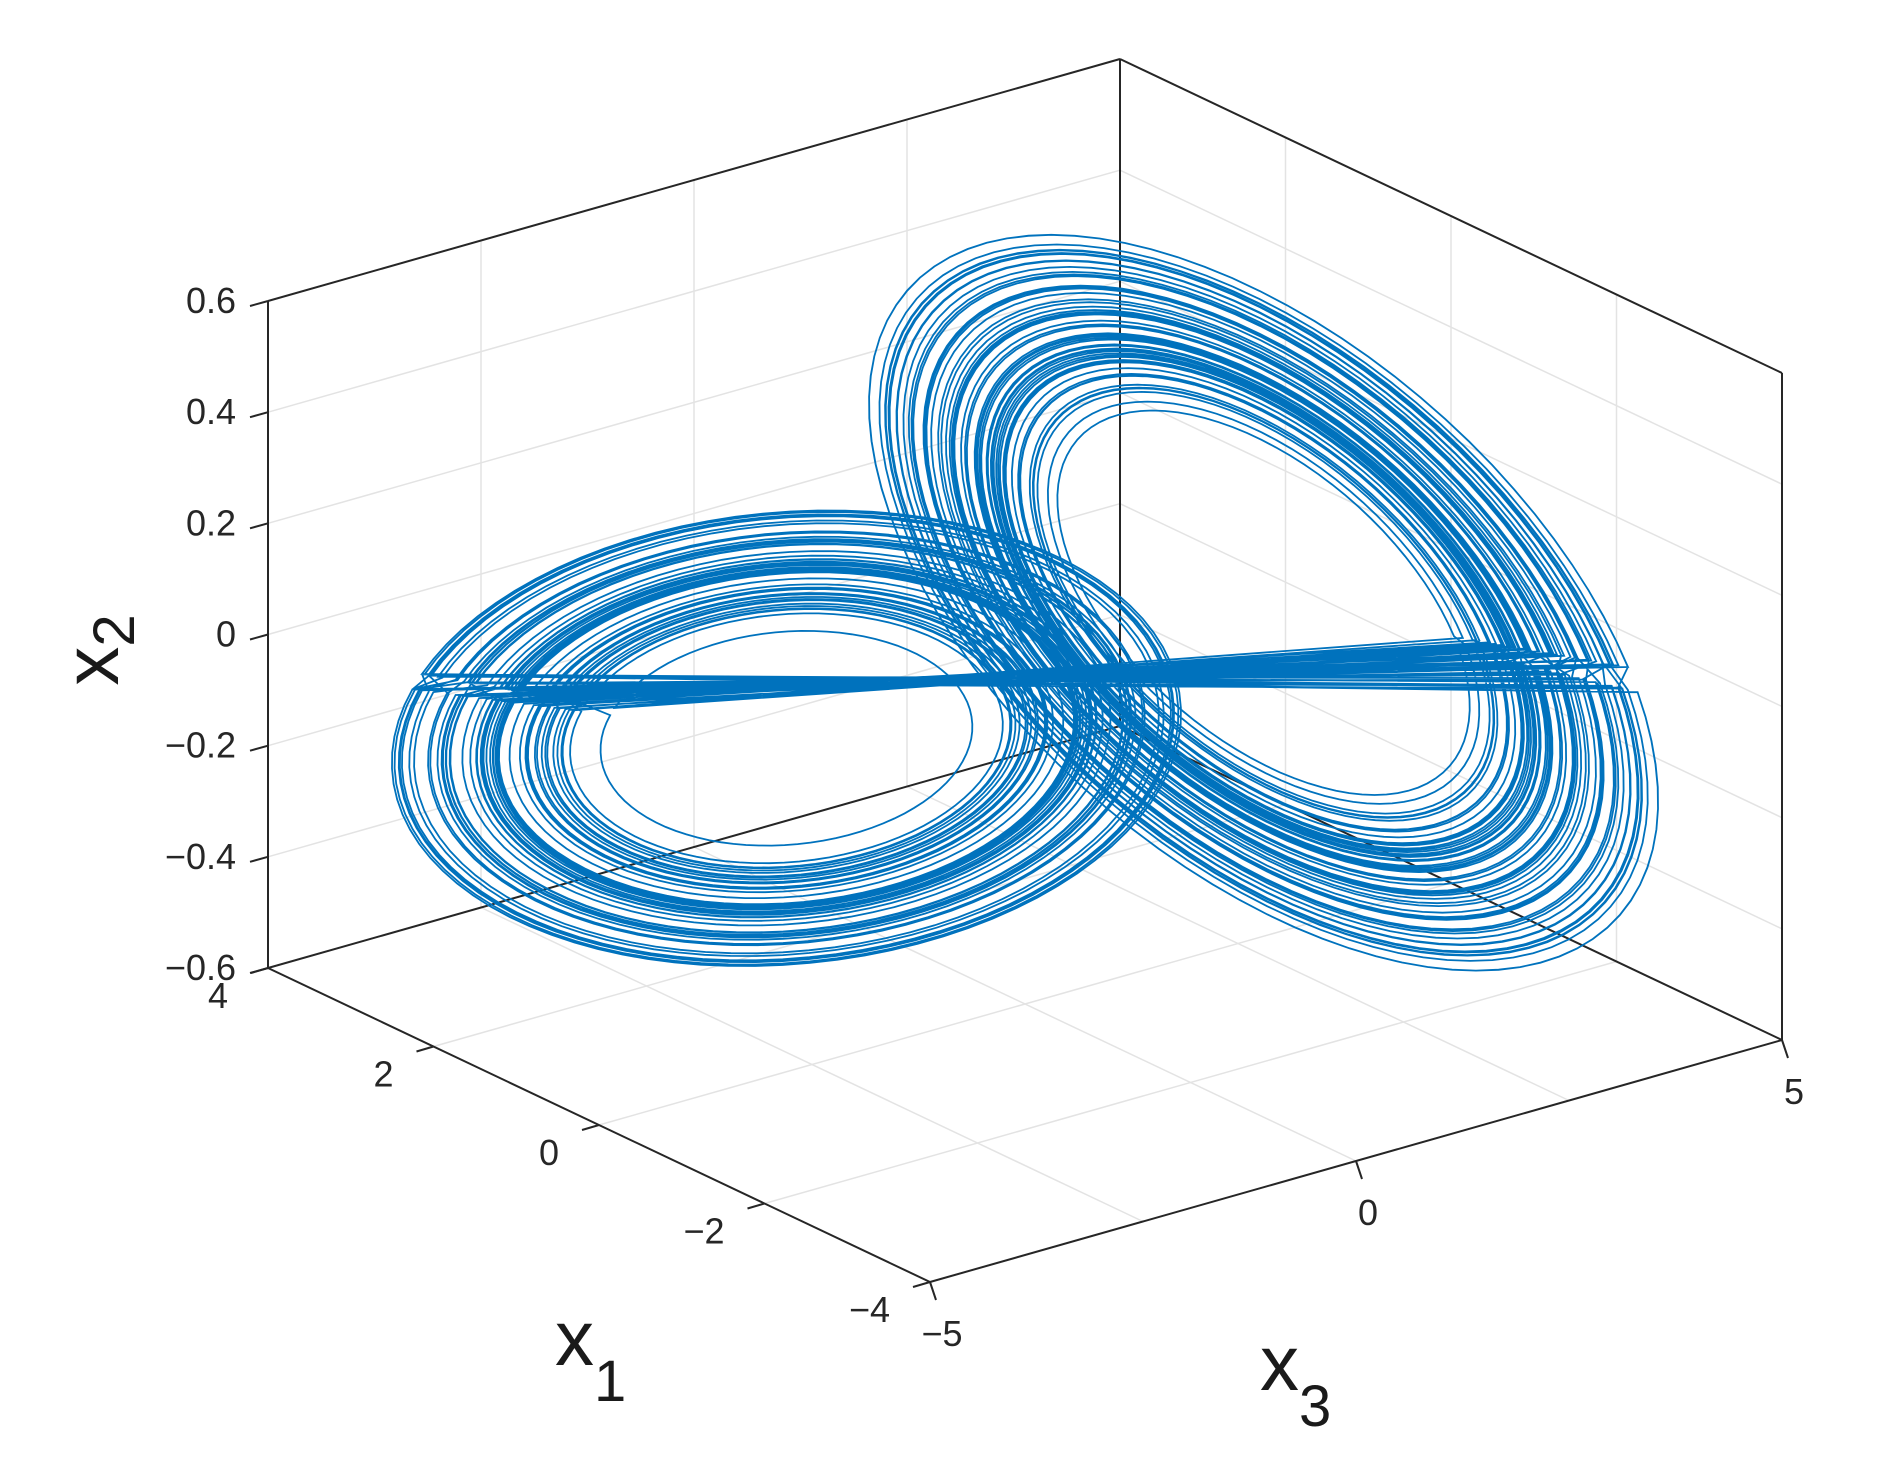 Image resolution: width=1885 pixels, height=1459 pixels. What do you see at coordinates (211, 411) in the screenshot?
I see `x2-tick-label-1: 0.4` at bounding box center [211, 411].